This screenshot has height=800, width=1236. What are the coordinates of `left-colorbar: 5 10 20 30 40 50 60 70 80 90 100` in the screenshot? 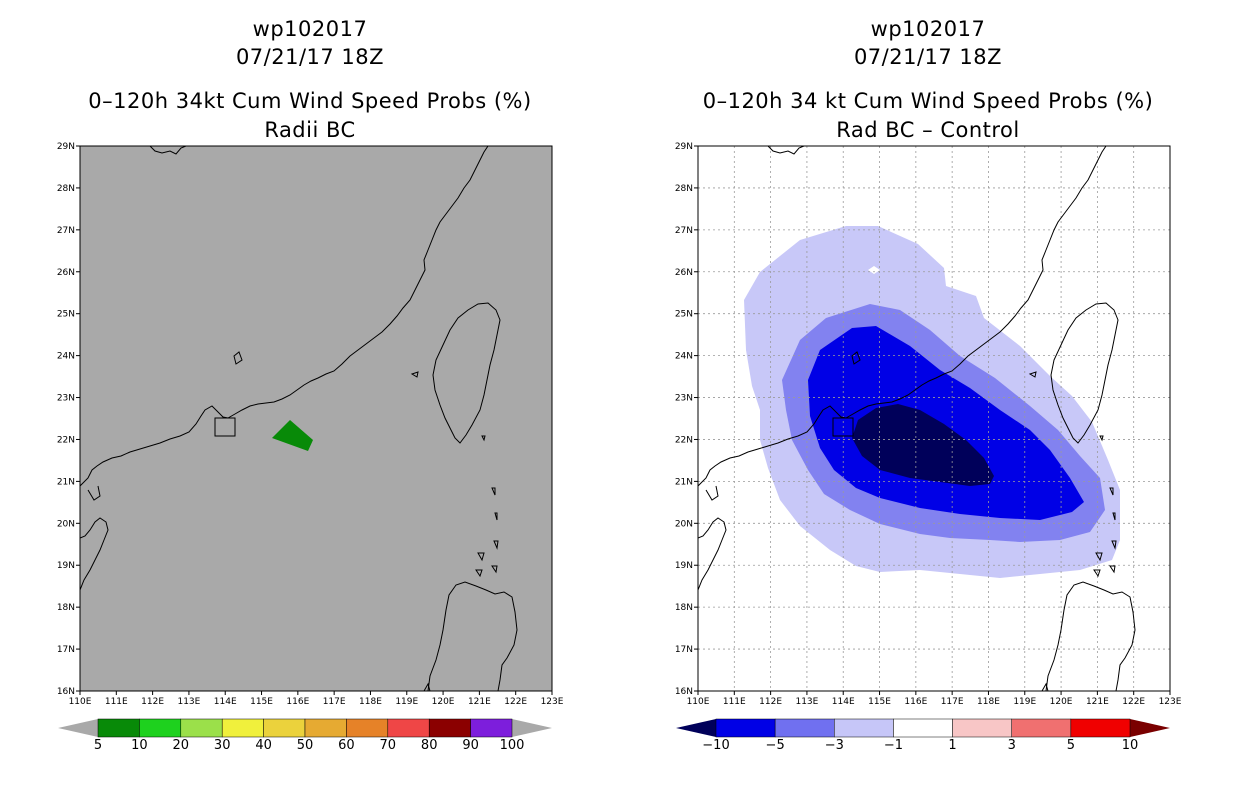 It's located at (305, 735).